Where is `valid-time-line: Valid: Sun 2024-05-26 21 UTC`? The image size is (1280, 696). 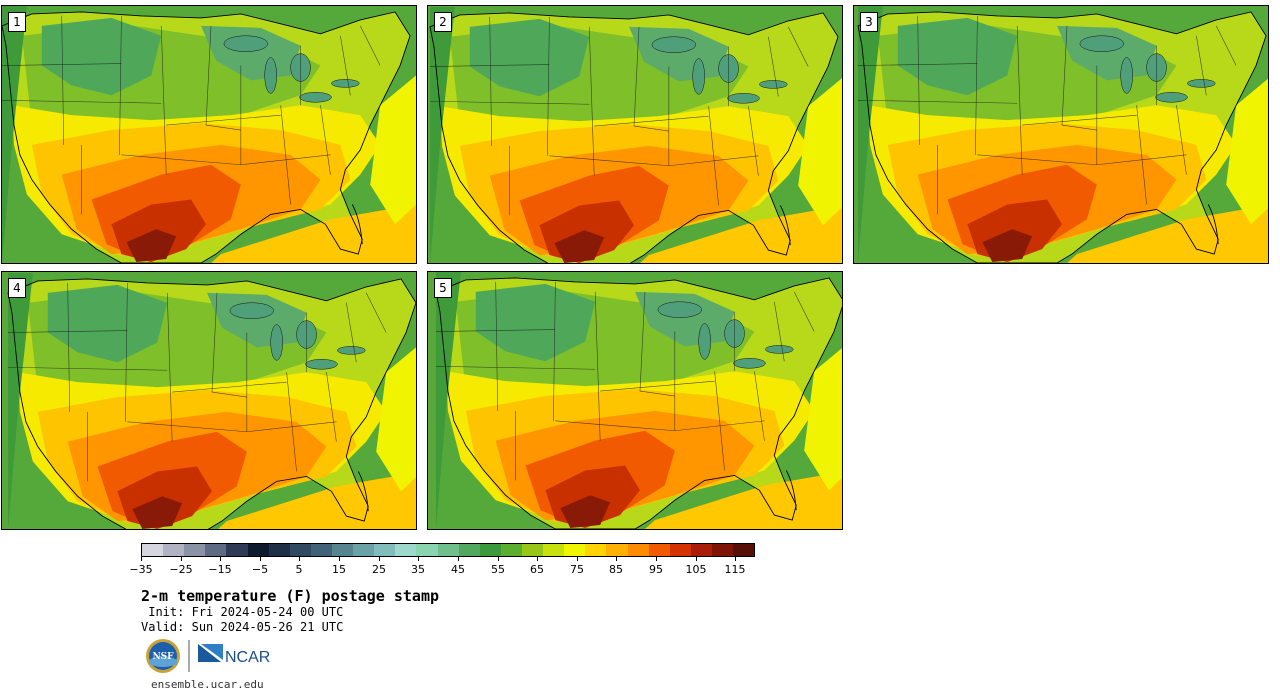 valid-time-line: Valid: Sun 2024-05-26 21 UTC is located at coordinates (242, 627).